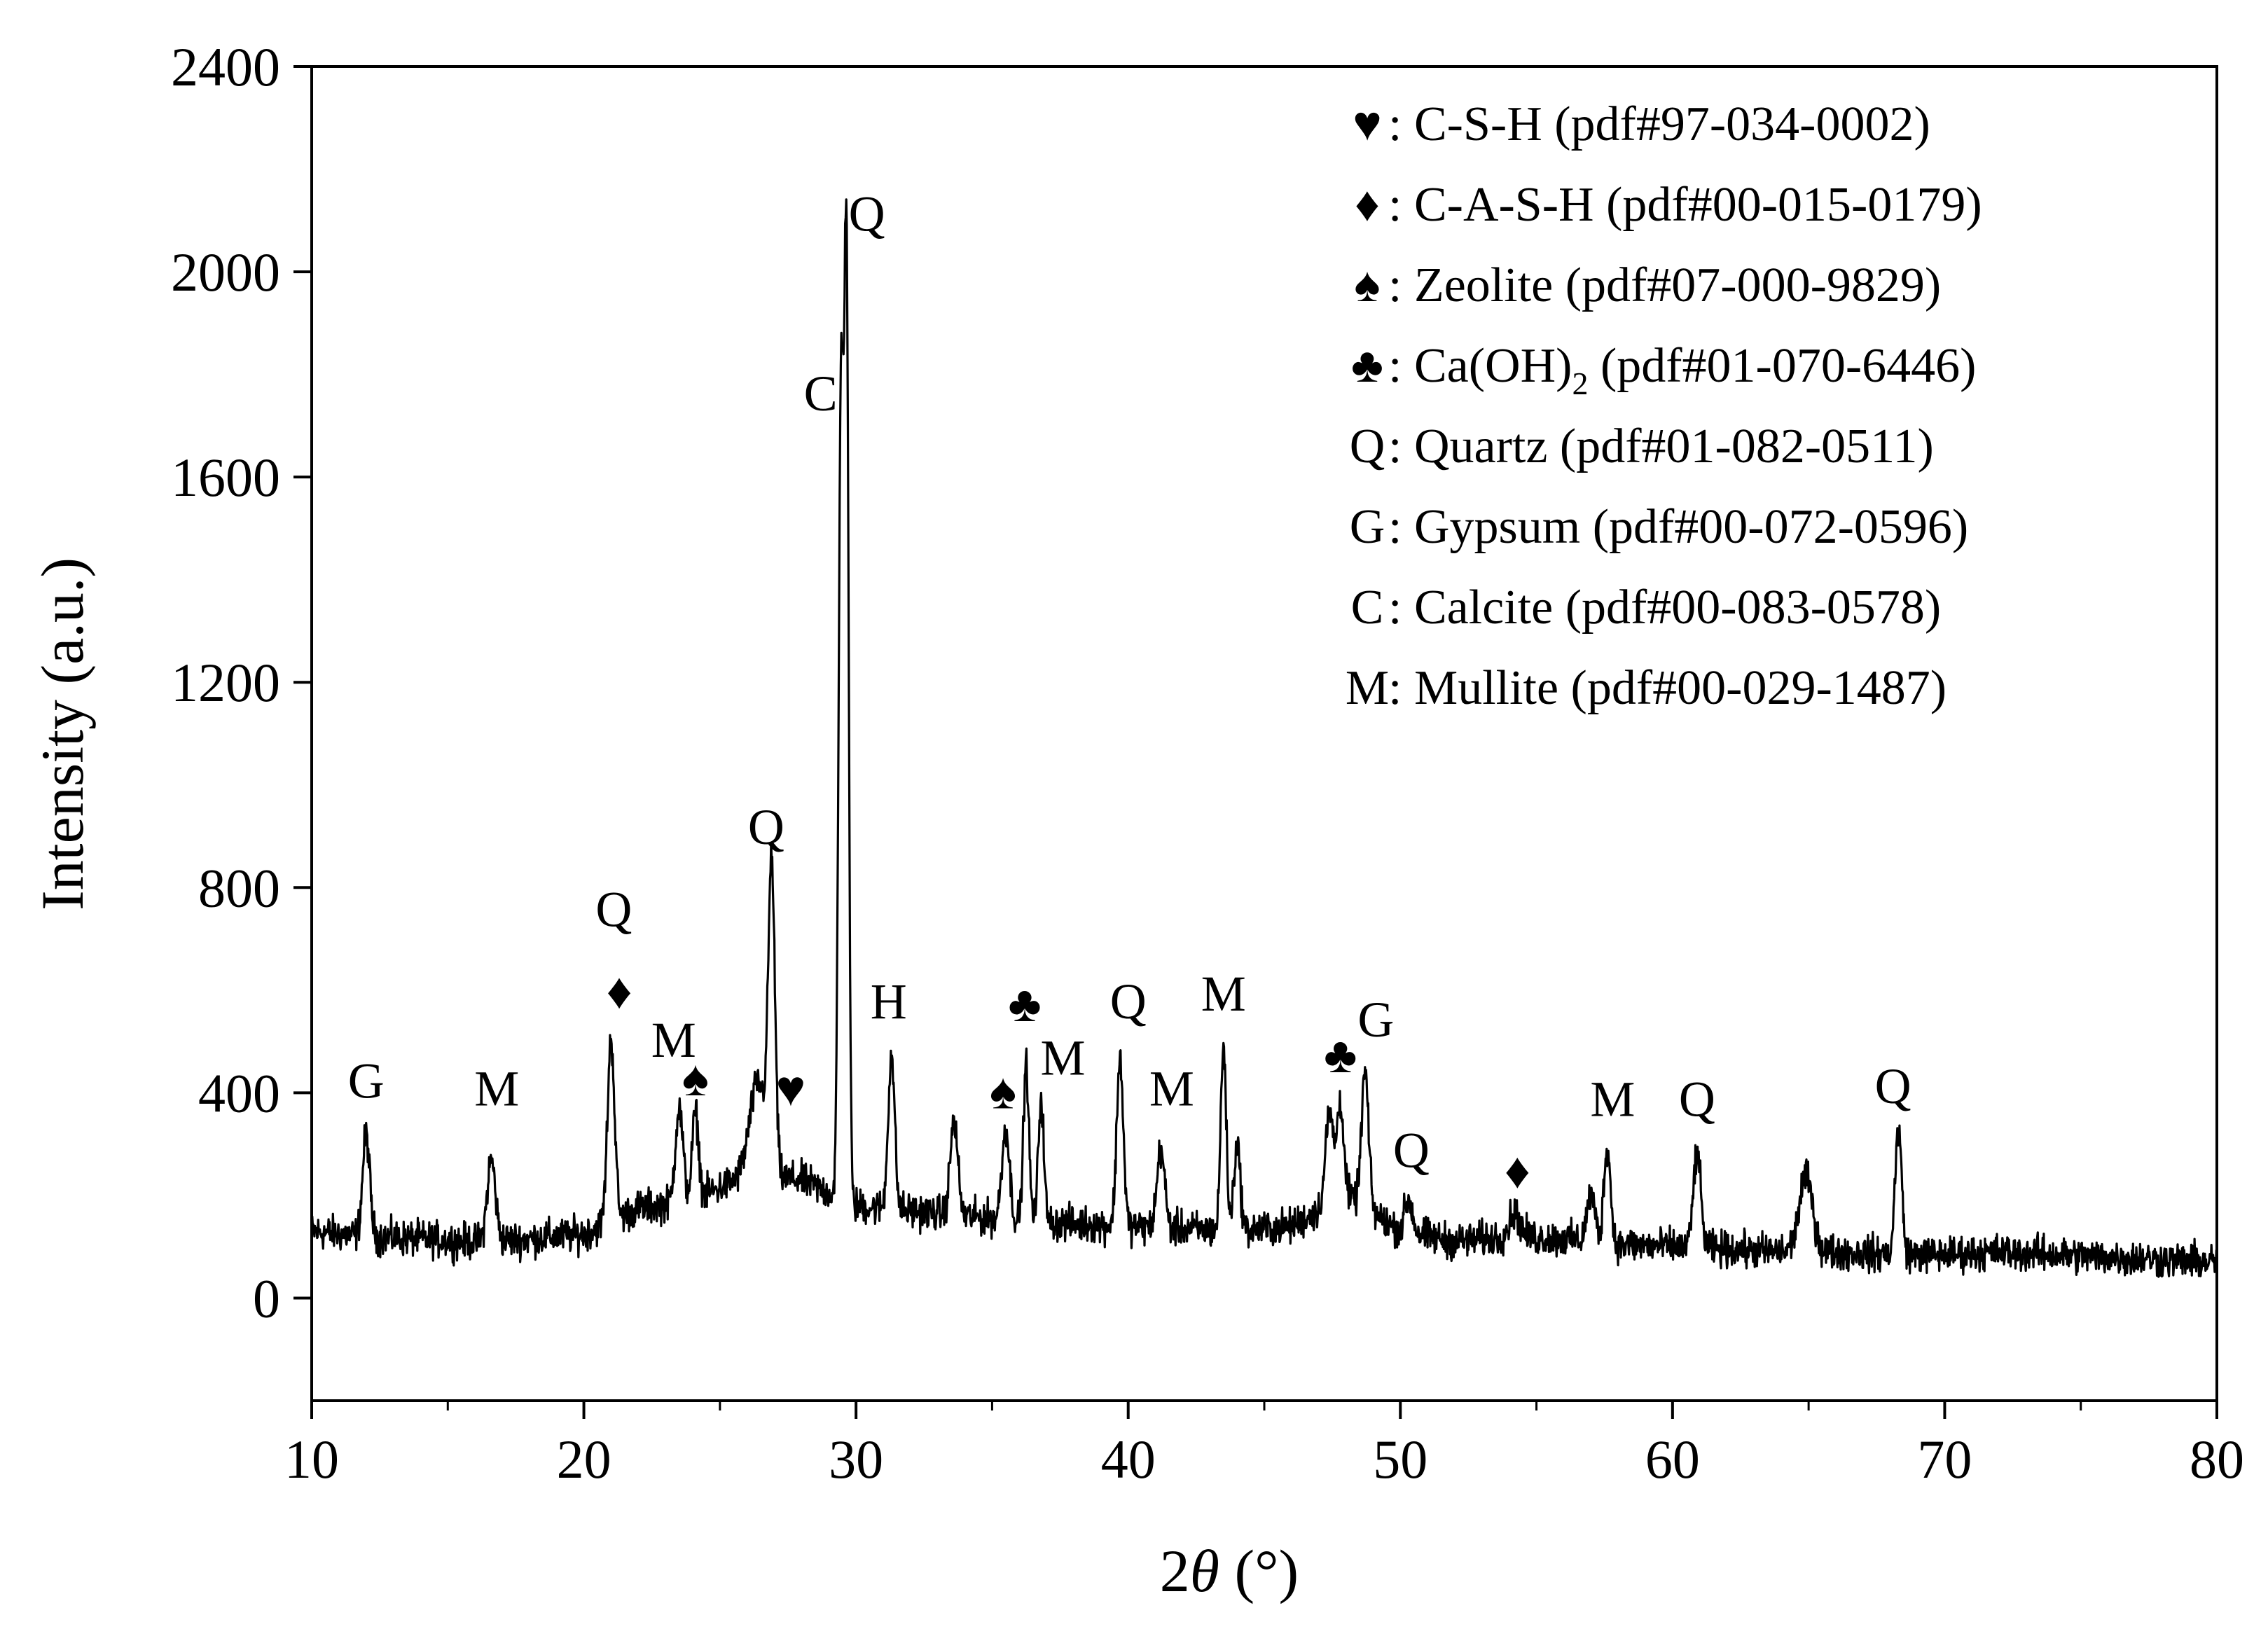  Describe the element at coordinates (856, 1459) in the screenshot. I see `x-tick-label: 30` at that location.